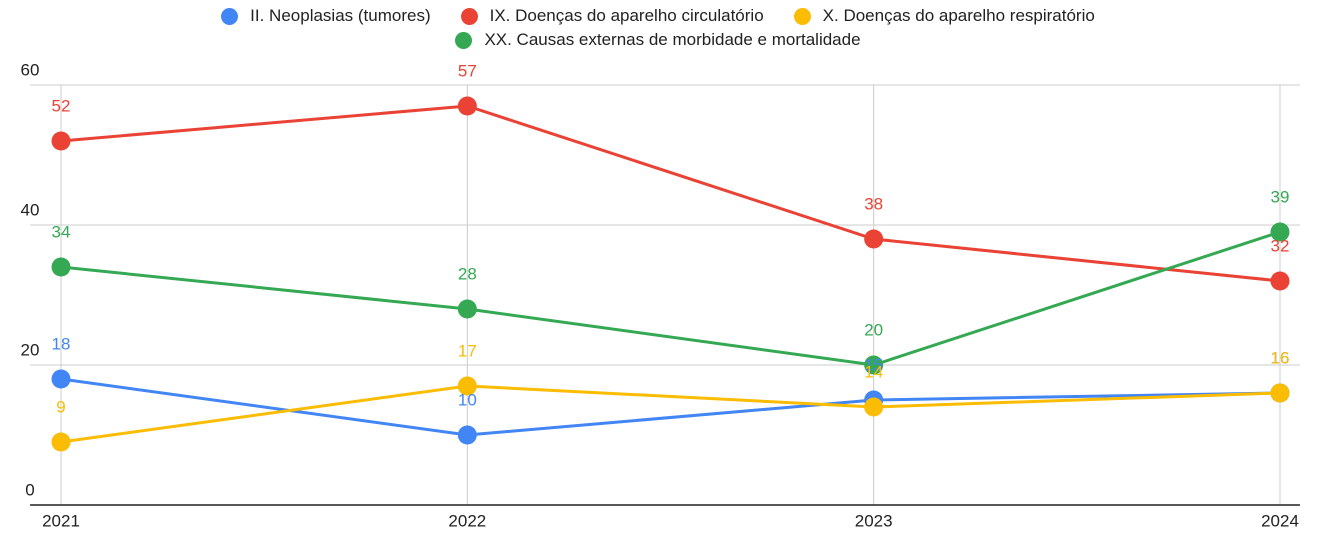 This screenshot has width=1317, height=533. What do you see at coordinates (30, 69) in the screenshot?
I see `y-tick-label: 60` at bounding box center [30, 69].